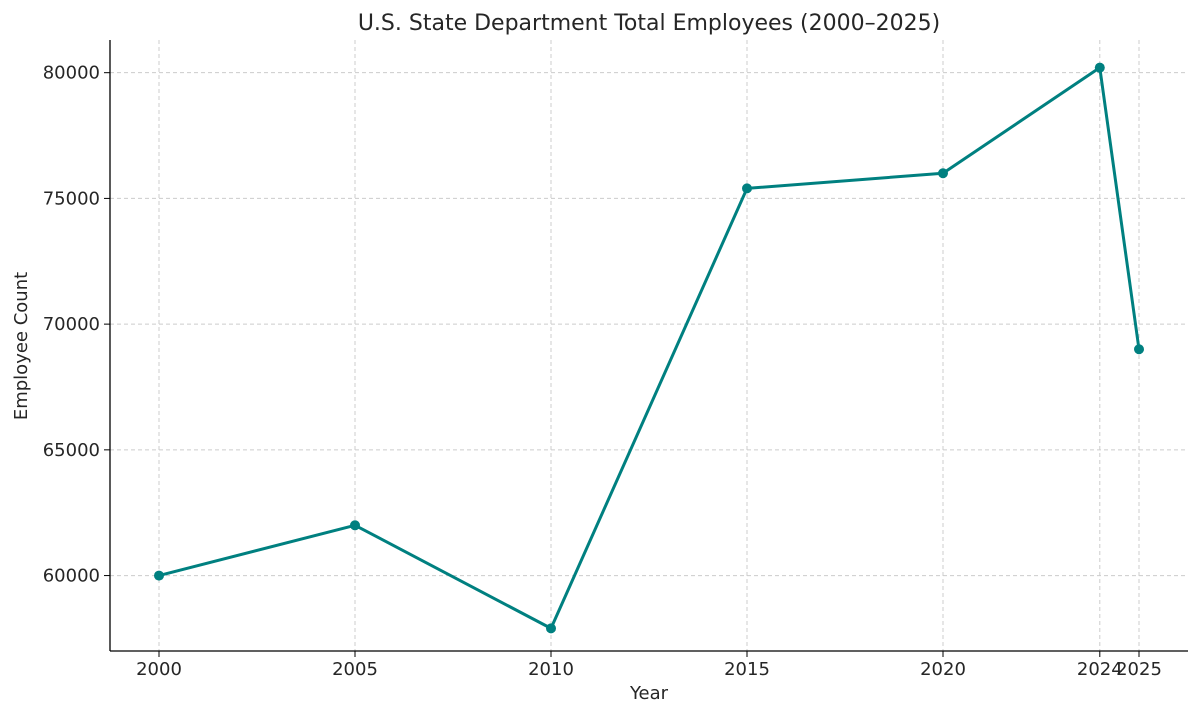 This screenshot has height=716, width=1200. Describe the element at coordinates (943, 669) in the screenshot. I see `x-tick-label: 2020` at that location.